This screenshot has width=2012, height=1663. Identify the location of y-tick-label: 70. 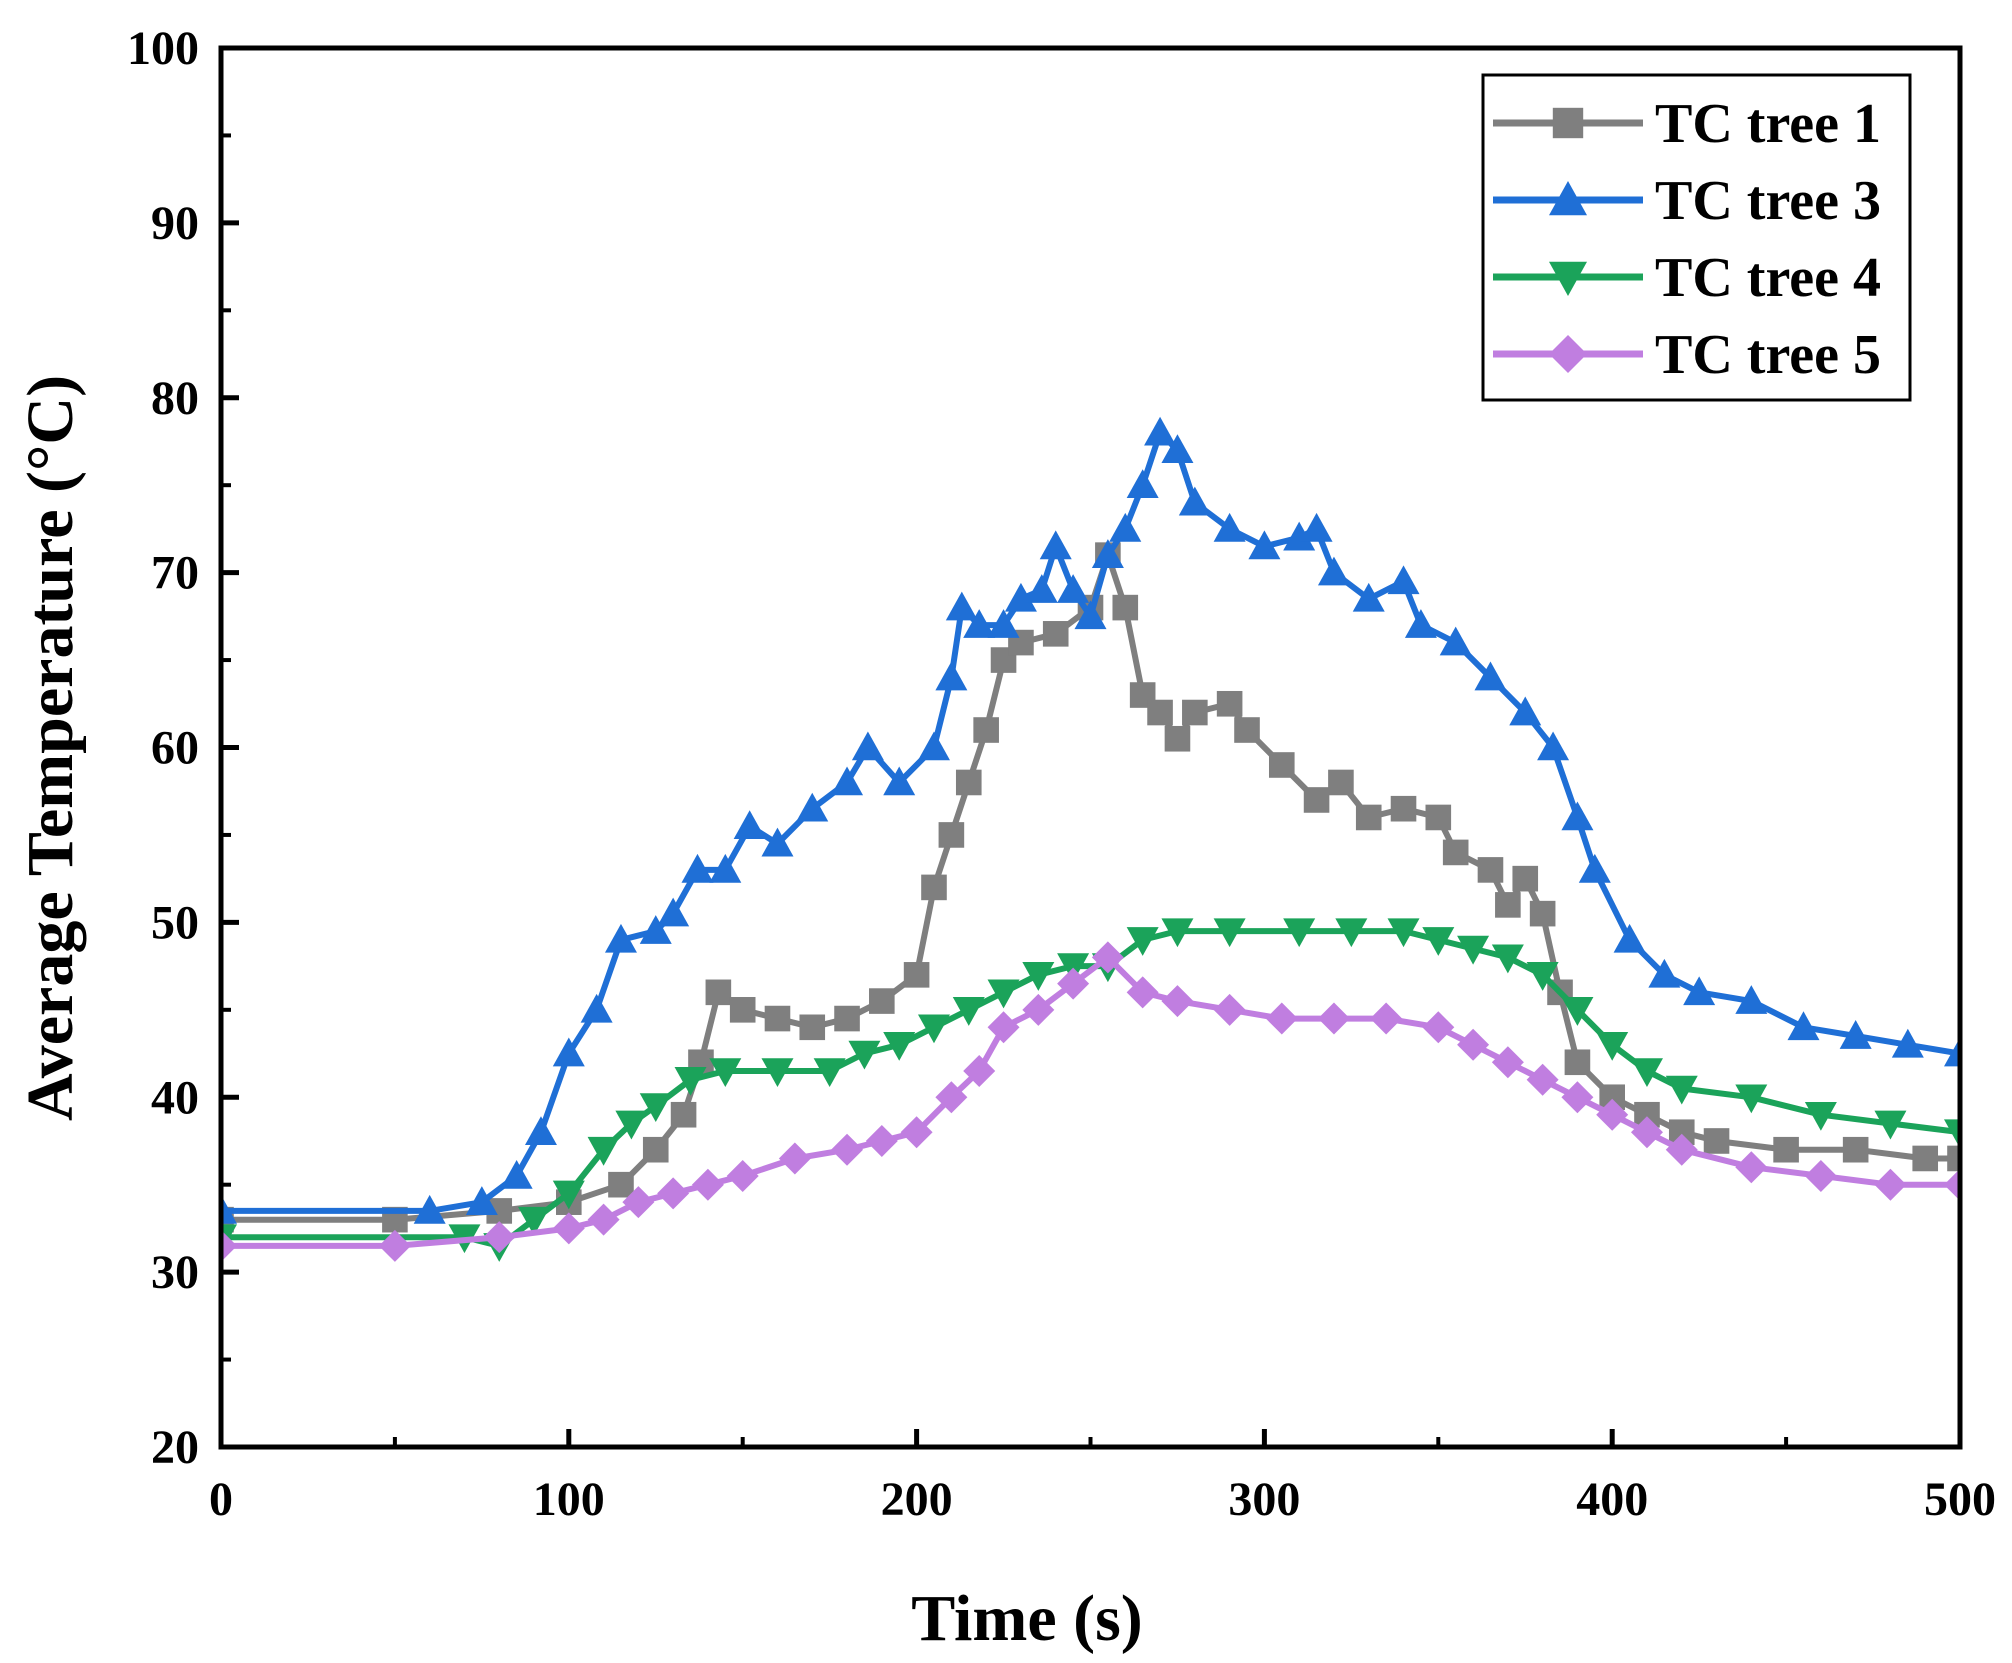
(175, 573).